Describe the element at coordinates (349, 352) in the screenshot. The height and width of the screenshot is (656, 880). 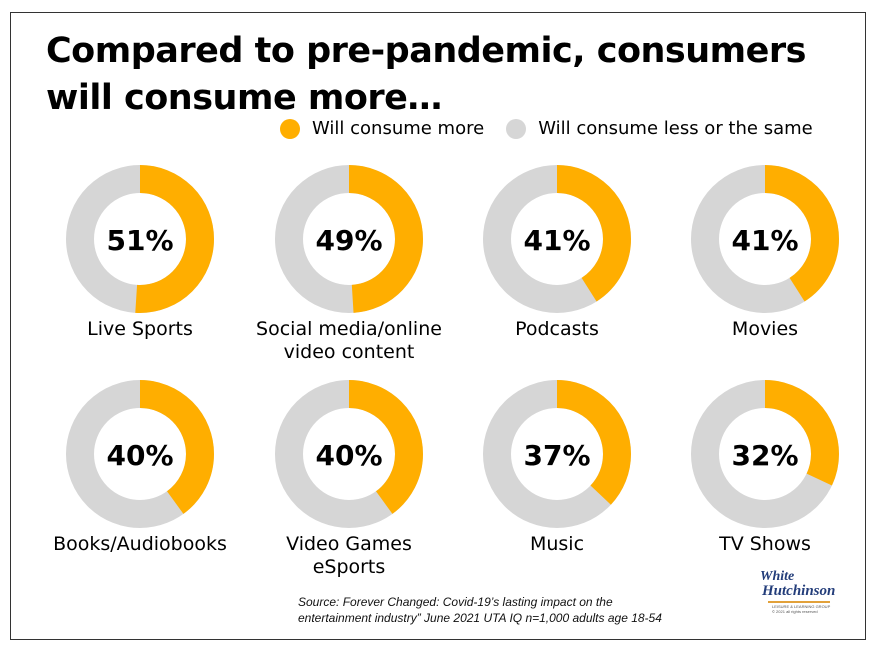
I see `donut-category-label: video content` at that location.